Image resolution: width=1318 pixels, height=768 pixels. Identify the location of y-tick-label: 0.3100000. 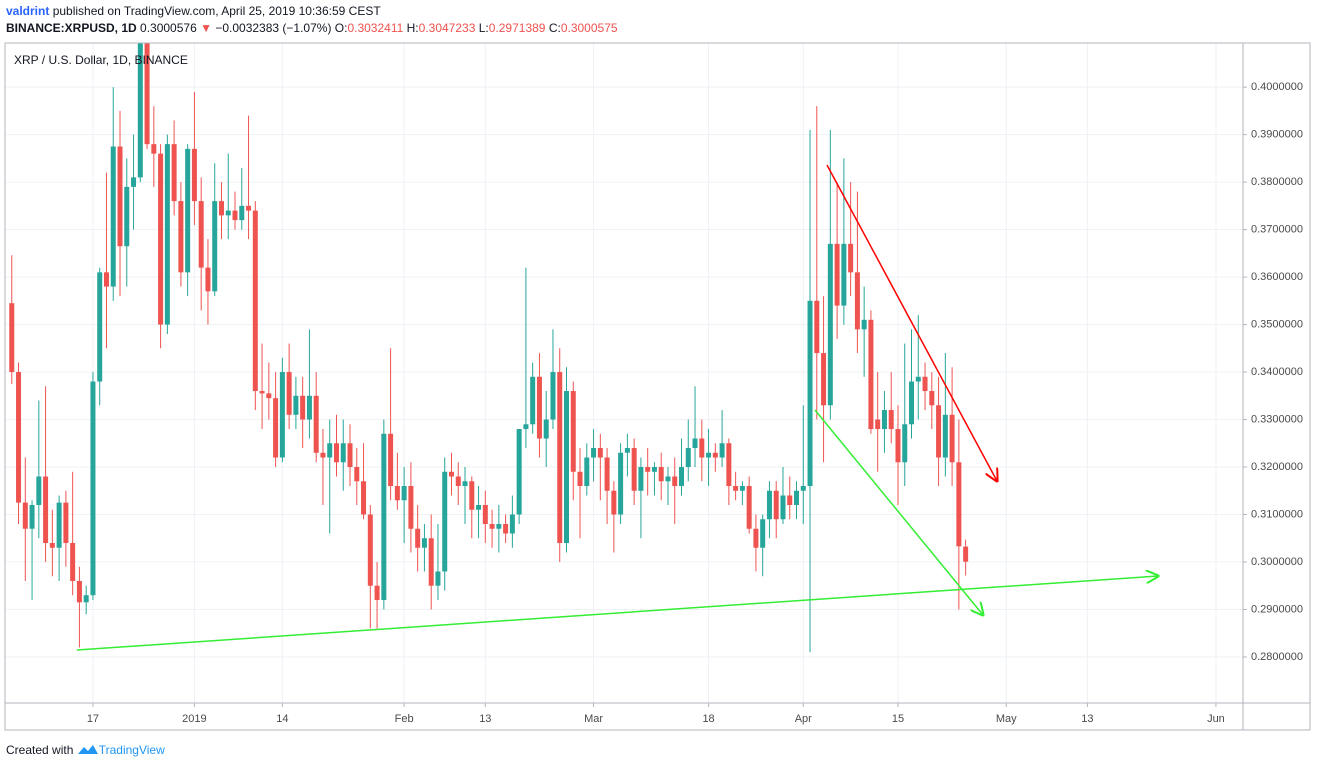
(1277, 514).